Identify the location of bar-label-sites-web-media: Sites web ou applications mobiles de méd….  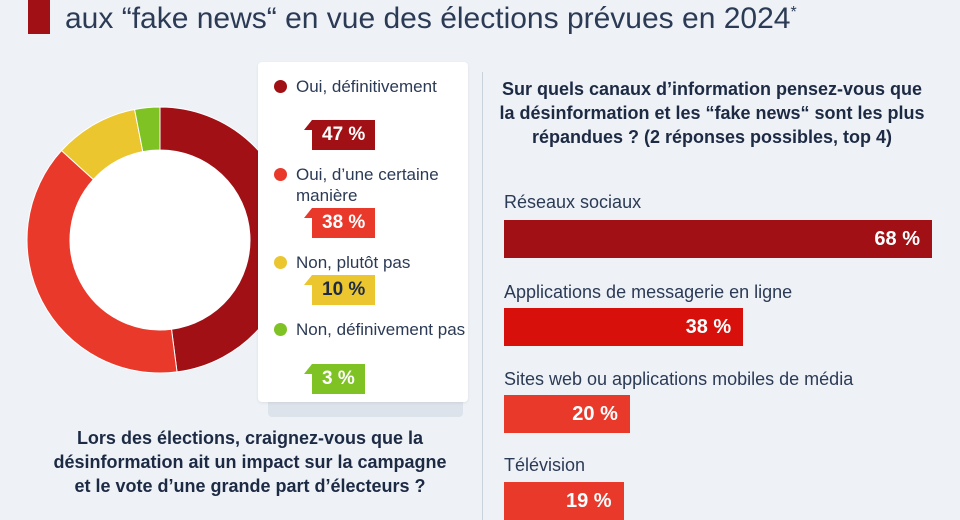
(679, 379).